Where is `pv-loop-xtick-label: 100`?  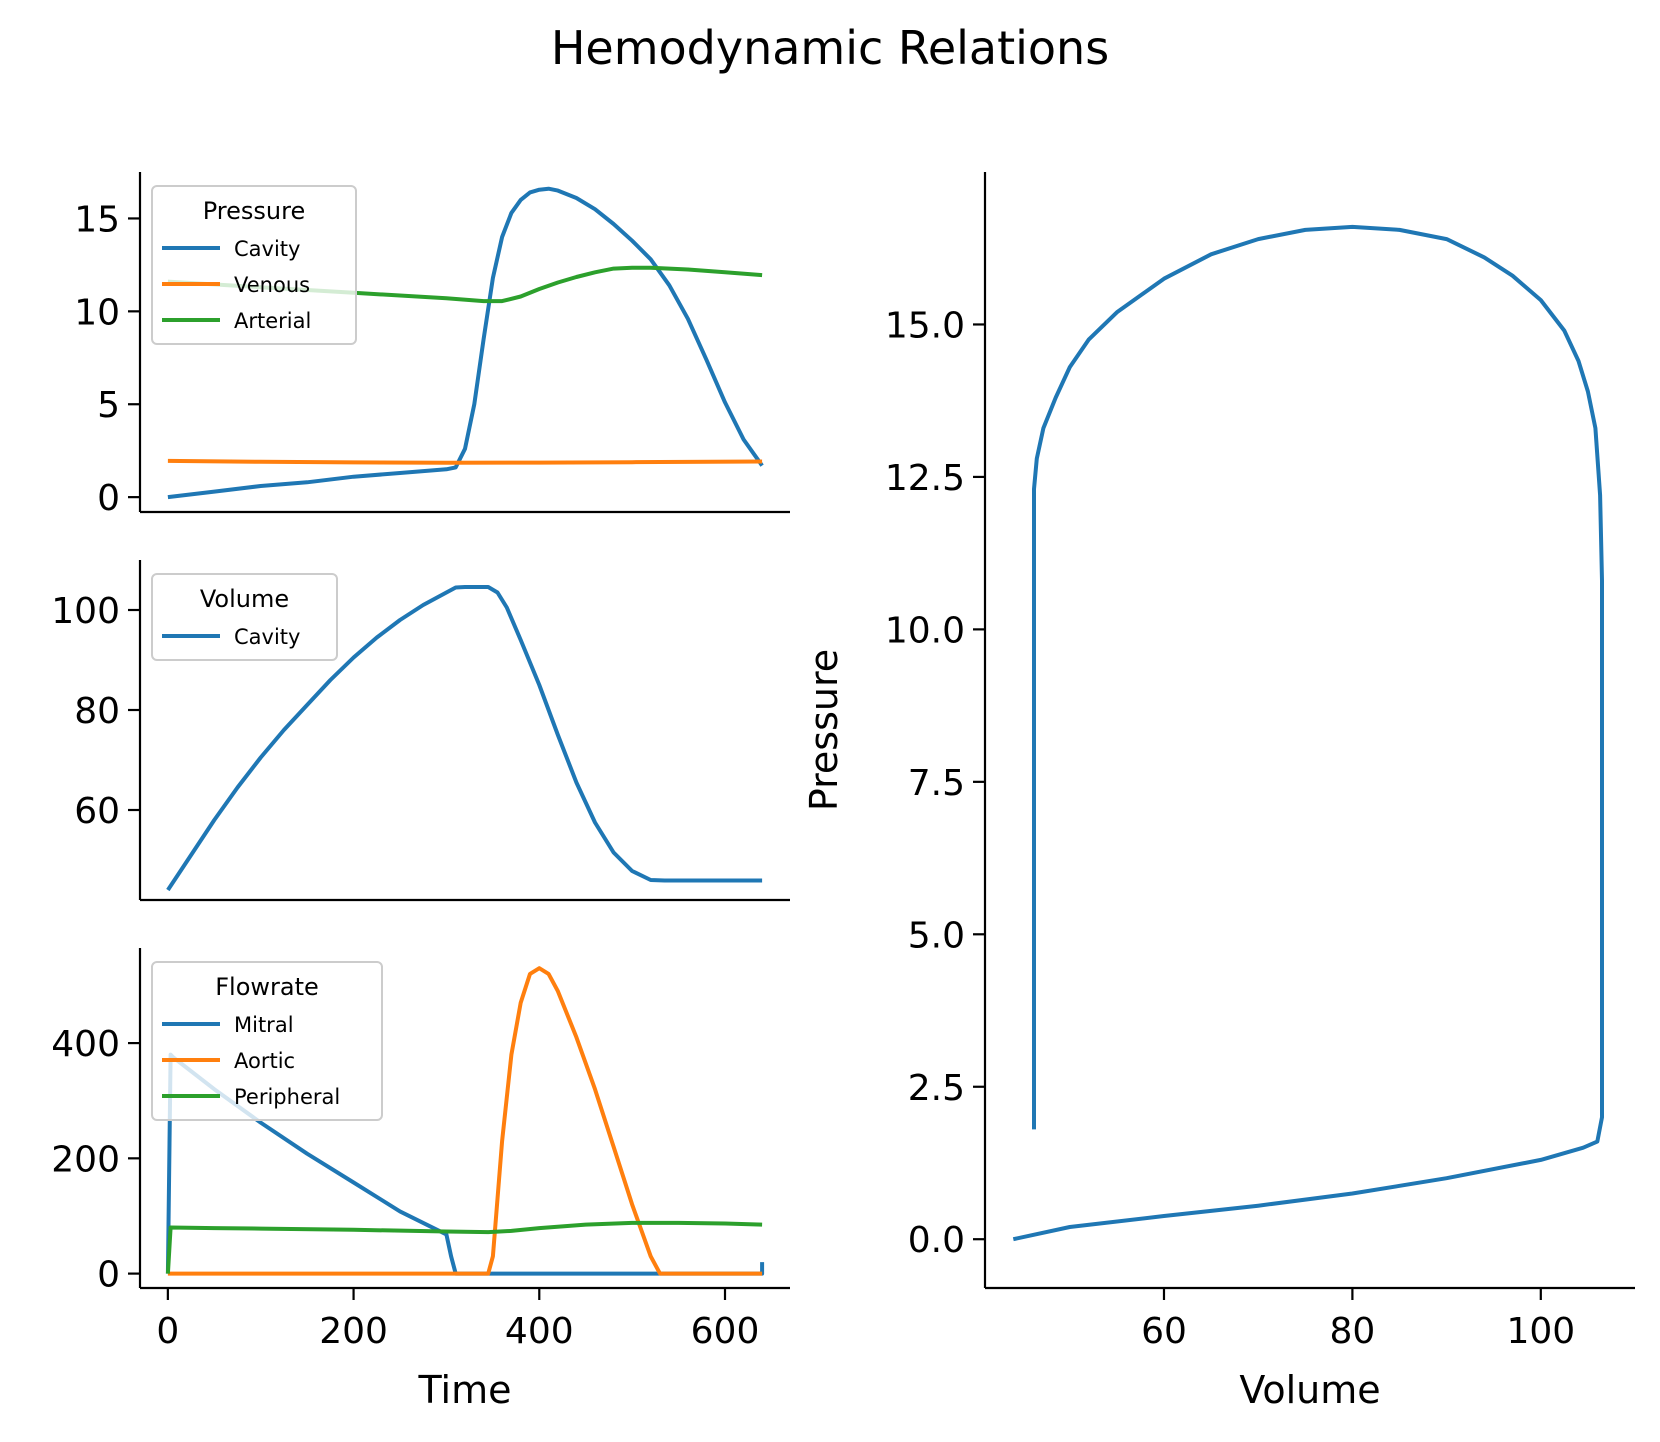
pv-loop-xtick-label: 100 is located at coordinates (1540, 1331).